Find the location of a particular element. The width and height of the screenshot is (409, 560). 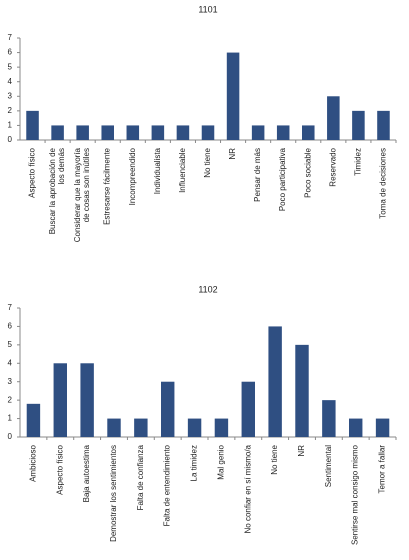

x-tick-label: Pensar de más is located at coordinates (257, 175).